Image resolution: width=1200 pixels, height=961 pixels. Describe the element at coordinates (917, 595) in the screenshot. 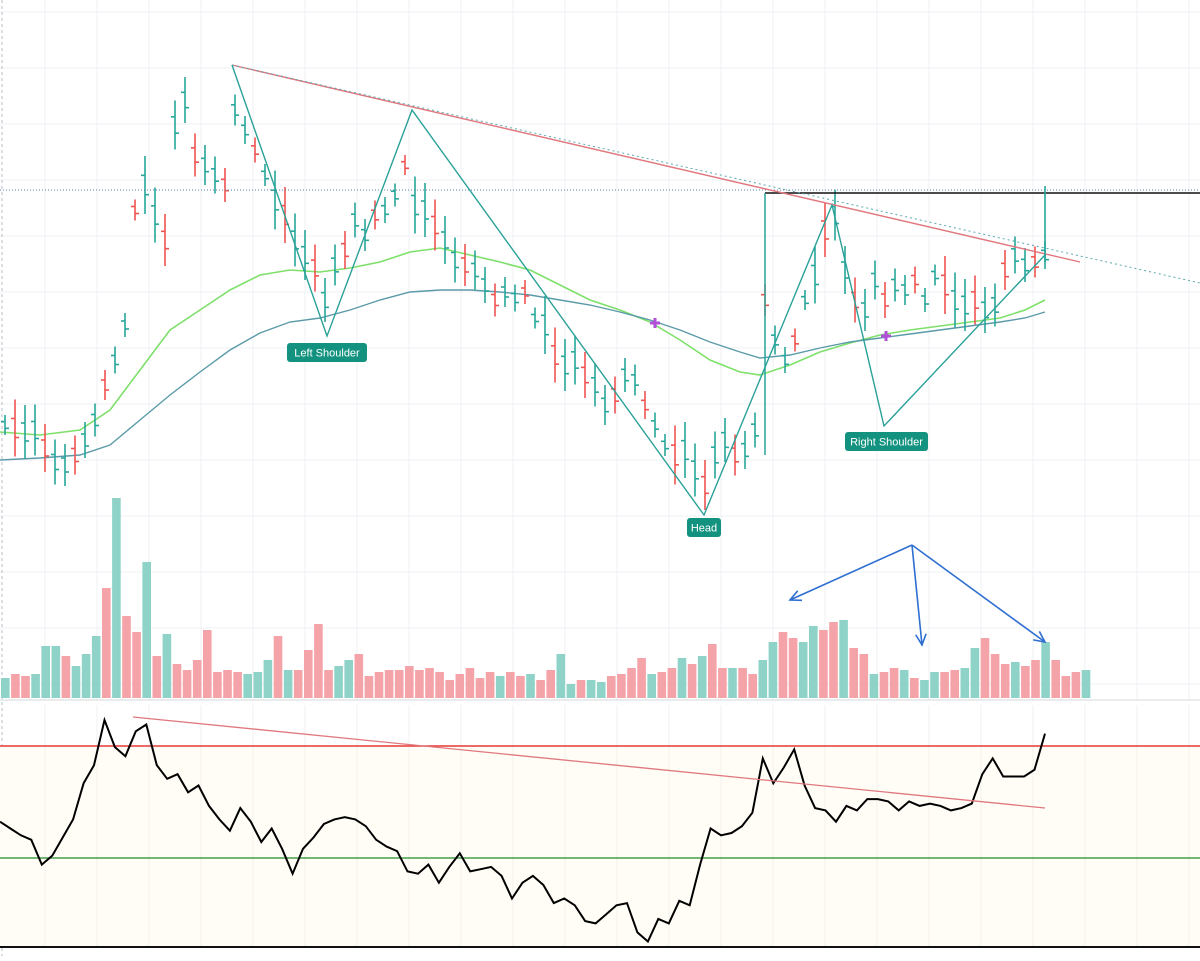

I see `arrow-middle` at that location.